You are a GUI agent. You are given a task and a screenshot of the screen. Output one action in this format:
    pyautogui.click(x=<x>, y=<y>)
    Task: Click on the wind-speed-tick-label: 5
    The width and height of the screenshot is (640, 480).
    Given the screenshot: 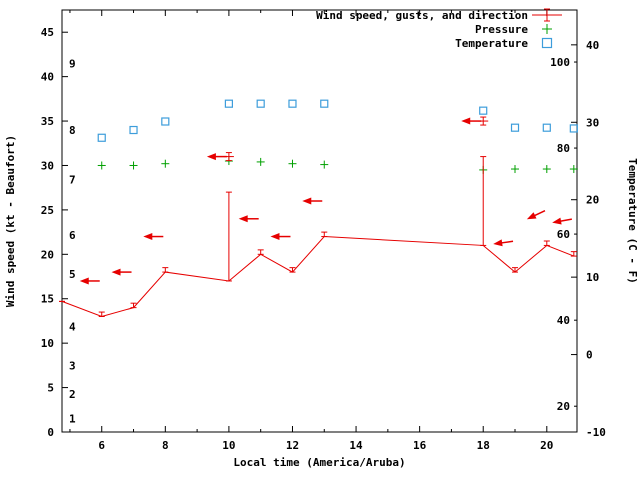 What is the action you would take?
    pyautogui.click(x=50, y=388)
    